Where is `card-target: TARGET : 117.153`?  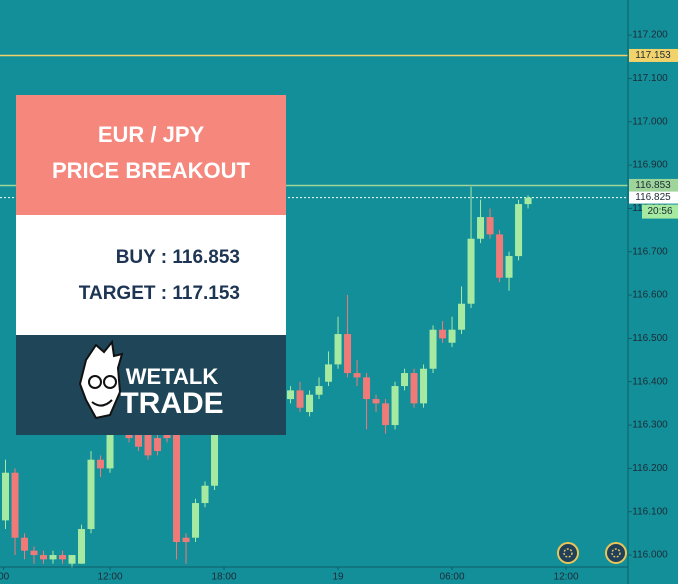 card-target: TARGET : 117.153 is located at coordinates (159, 293).